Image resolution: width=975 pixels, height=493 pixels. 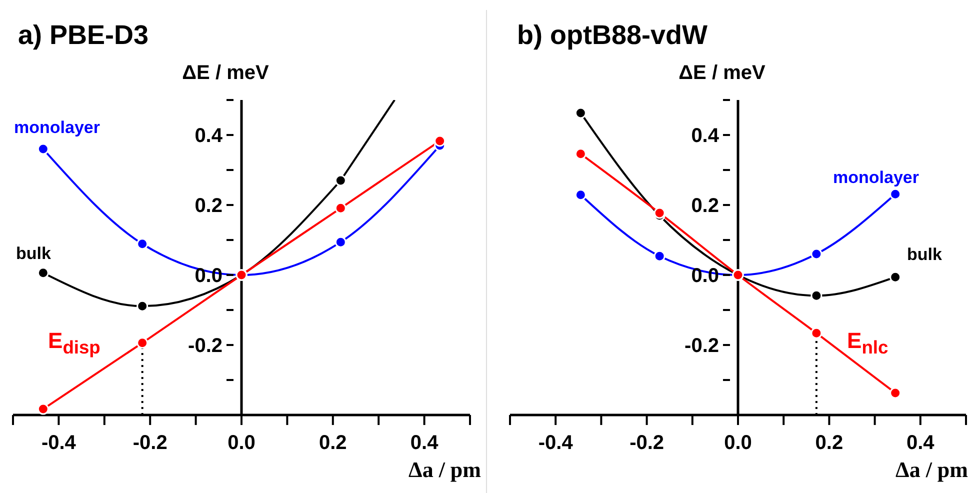 What do you see at coordinates (612, 35) in the screenshot?
I see `chart-title: b) optB88-vdW` at bounding box center [612, 35].